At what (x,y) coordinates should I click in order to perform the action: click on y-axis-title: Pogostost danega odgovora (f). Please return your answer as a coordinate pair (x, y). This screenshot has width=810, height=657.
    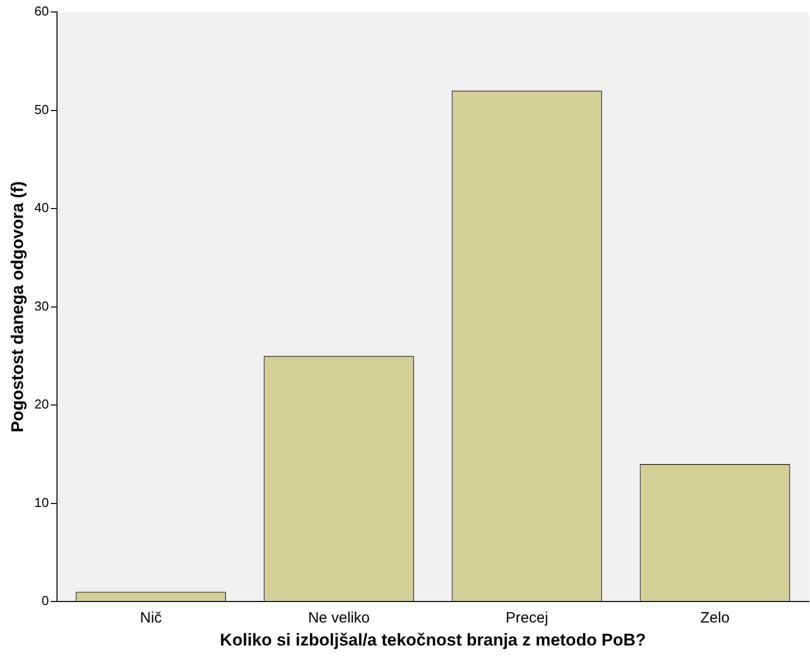
    Looking at the image, I should click on (17, 306).